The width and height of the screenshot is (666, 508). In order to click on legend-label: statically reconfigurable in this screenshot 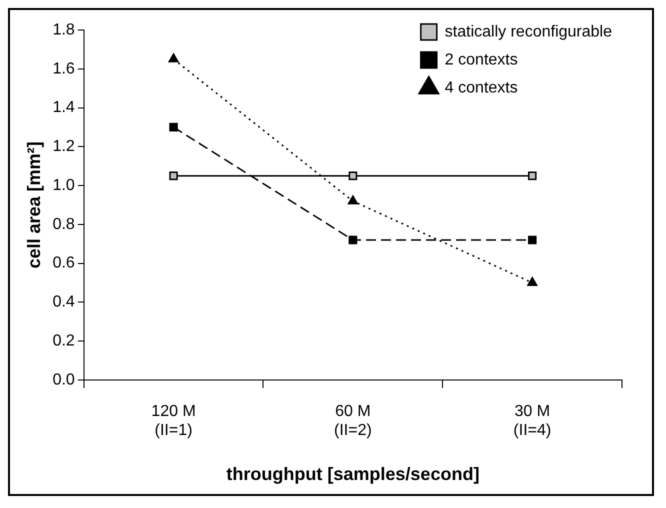, I will do `click(528, 31)`.